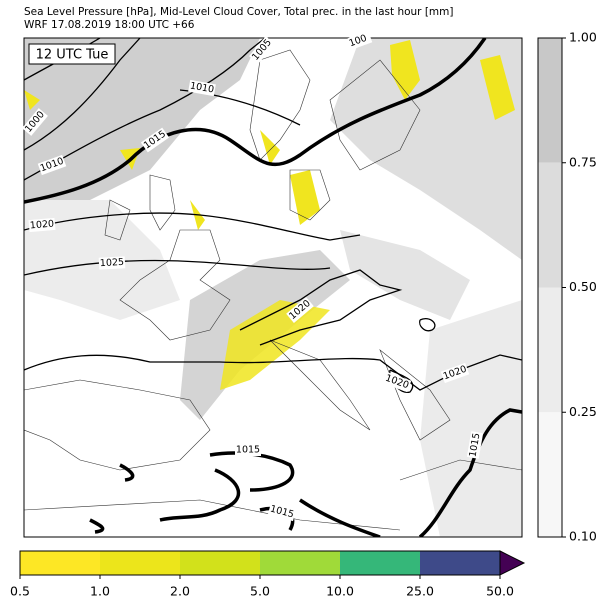 The width and height of the screenshot is (613, 614). What do you see at coordinates (500, 591) in the screenshot?
I see `tick-label: 50.0` at bounding box center [500, 591].